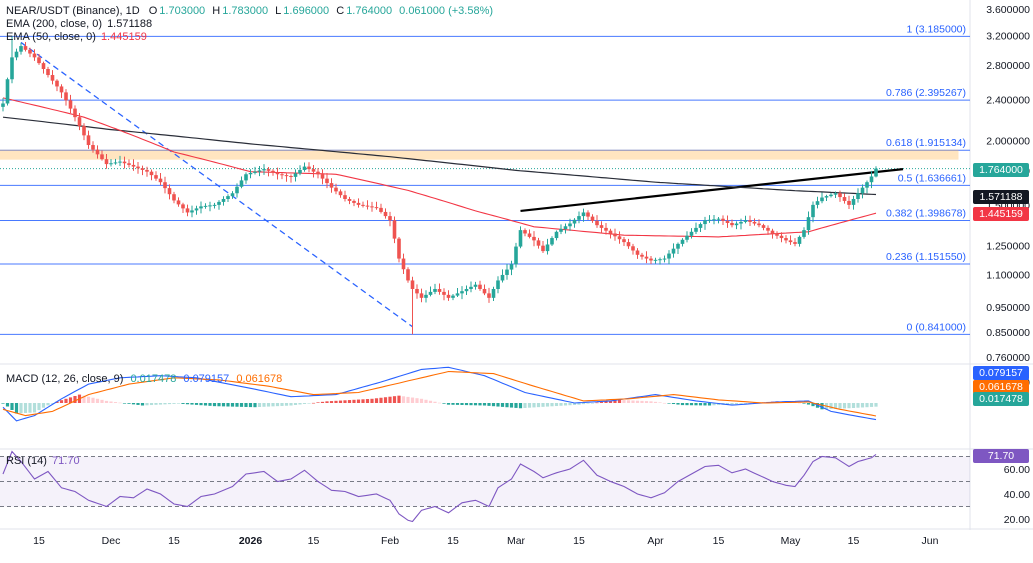 This screenshot has width=1033, height=563. Describe the element at coordinates (1001, 456) in the screenshot. I see `rsi-value-tag: 71.70` at that location.